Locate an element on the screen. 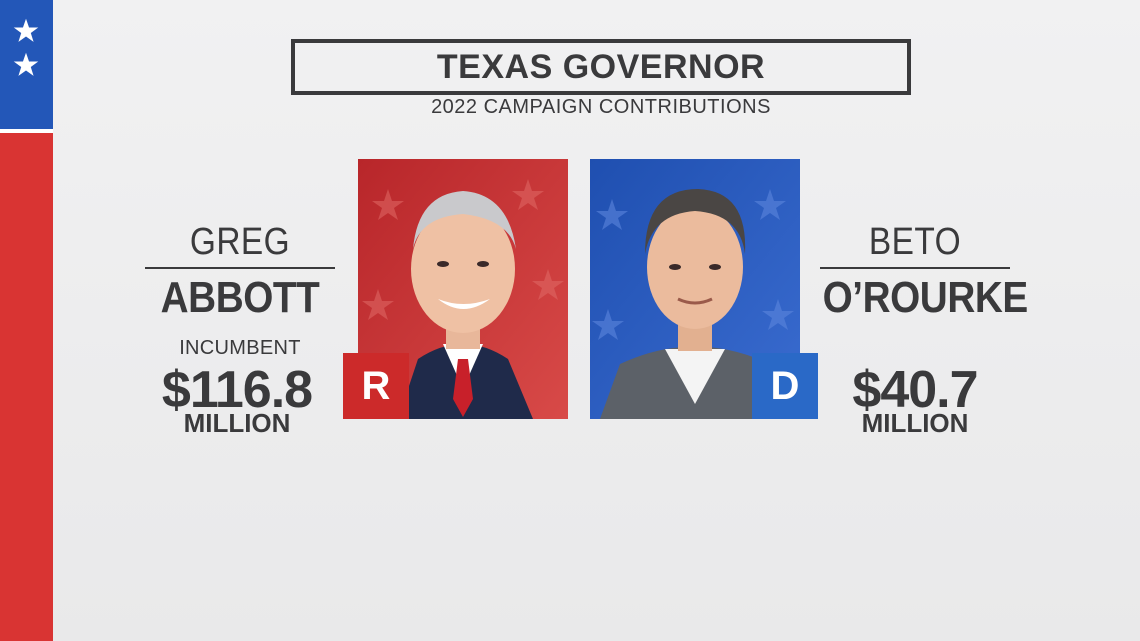 The width and height of the screenshot is (1140, 641). candidate-portrait-icon is located at coordinates (463, 289).